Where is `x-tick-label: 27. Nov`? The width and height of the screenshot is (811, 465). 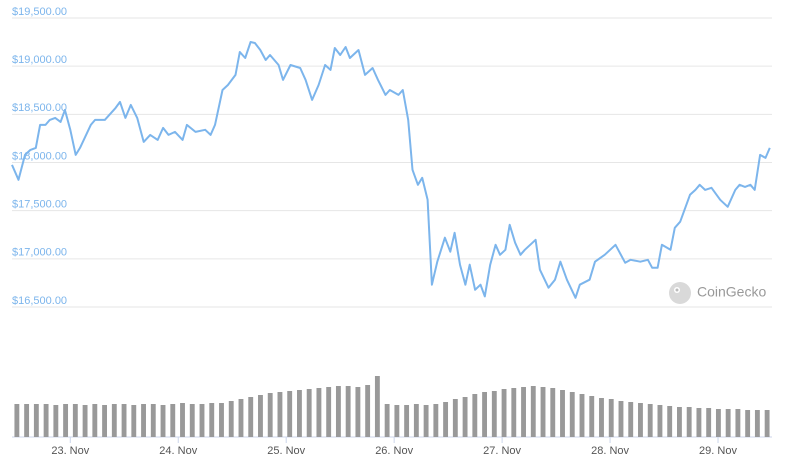
x-tick-label: 27. Nov is located at coordinates (502, 451).